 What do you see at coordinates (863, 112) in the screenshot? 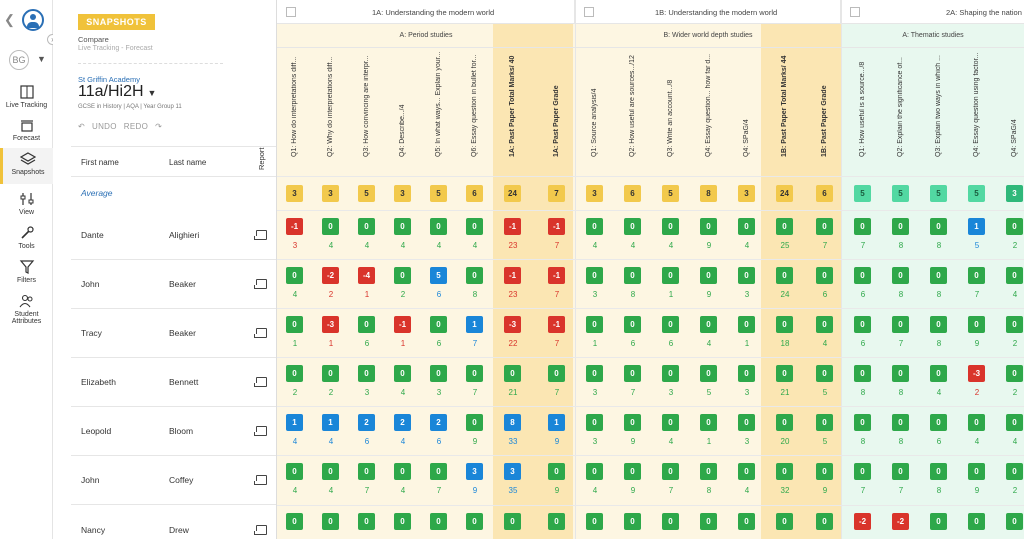
I see `column-header: Q1: How useful is a source.../8` at bounding box center [863, 112].